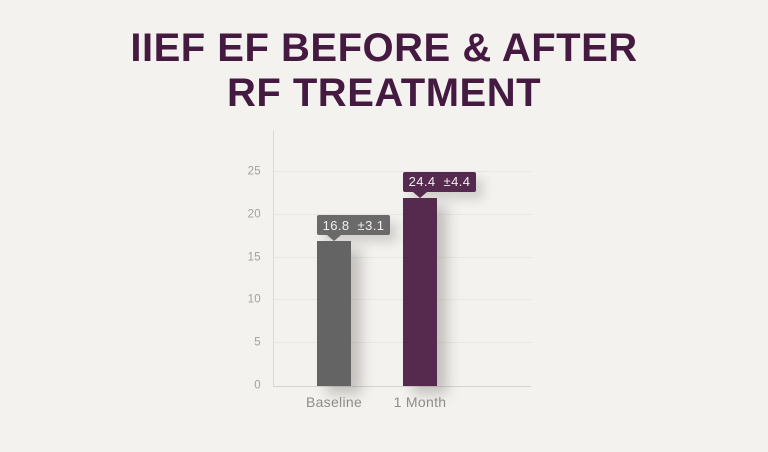  Describe the element at coordinates (254, 299) in the screenshot. I see `y-axis-tick-label: 10` at that location.